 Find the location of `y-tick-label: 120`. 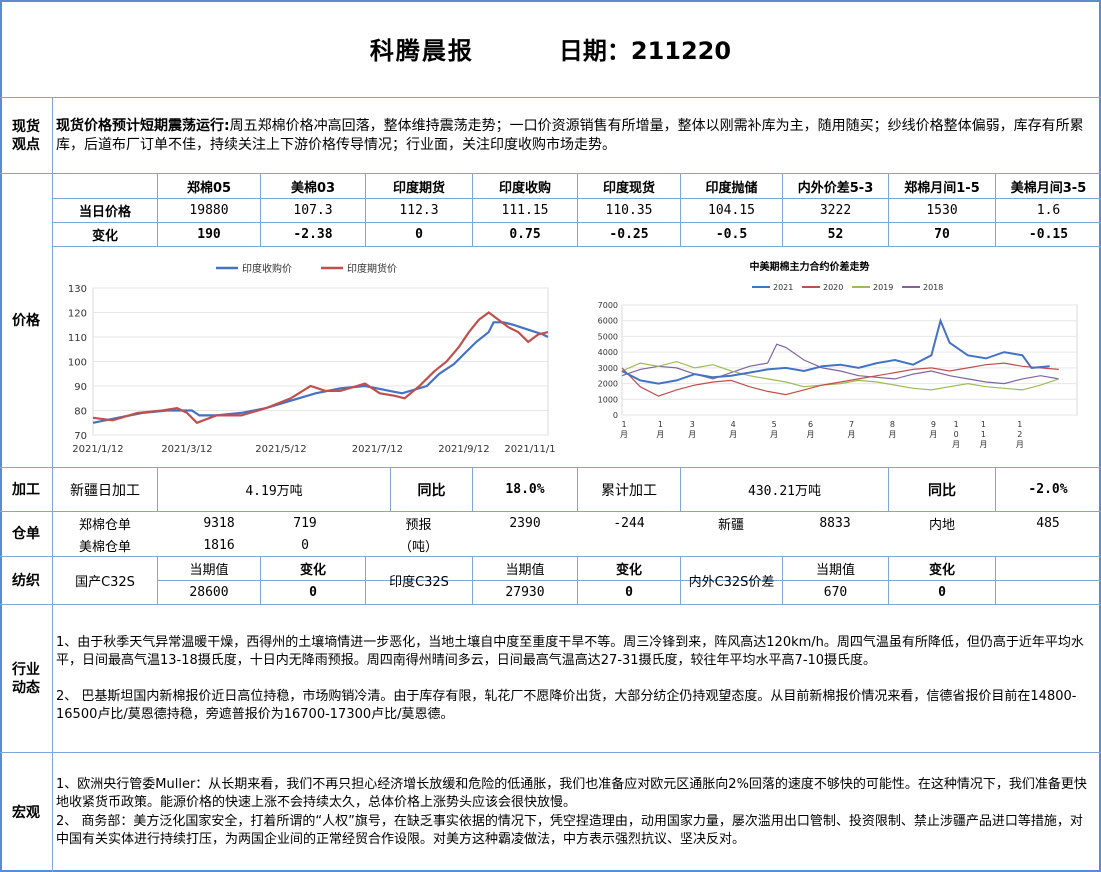

y-tick-label: 120 is located at coordinates (77, 314).